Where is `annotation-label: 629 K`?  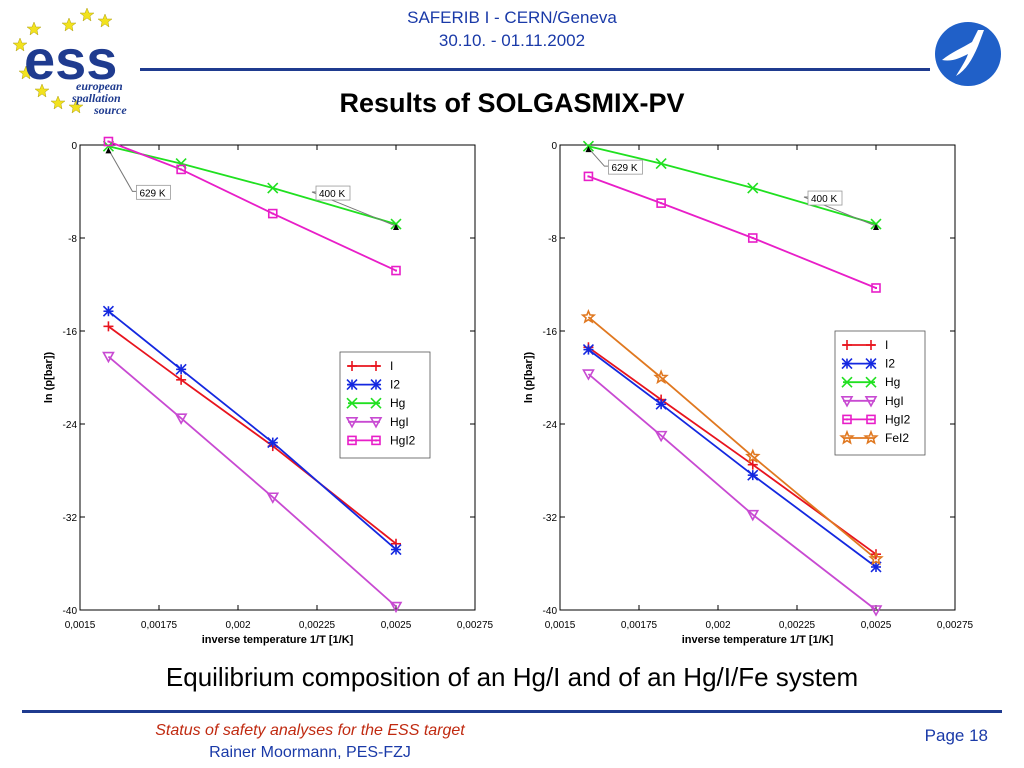 annotation-label: 629 K is located at coordinates (624, 168).